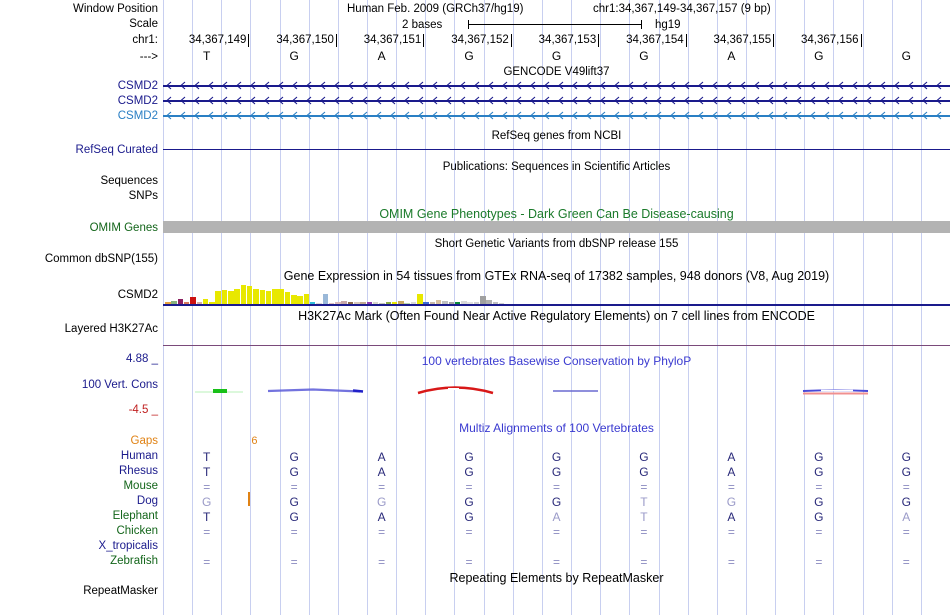  I want to click on label-omim-genes: OMIM Genes, so click(123, 228).